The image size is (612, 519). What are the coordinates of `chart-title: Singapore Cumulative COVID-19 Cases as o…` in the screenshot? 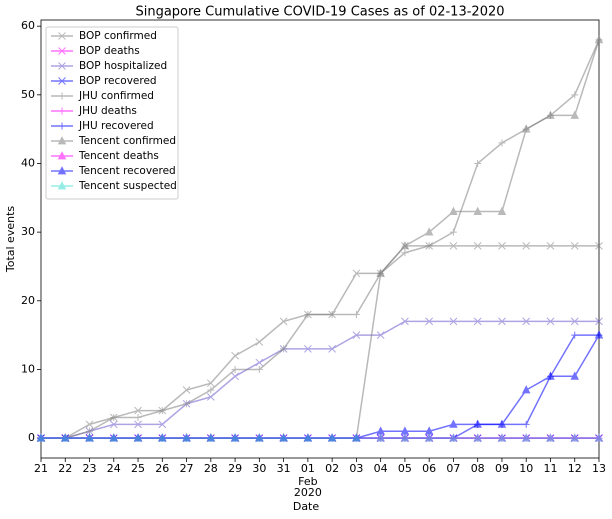 It's located at (319, 12).